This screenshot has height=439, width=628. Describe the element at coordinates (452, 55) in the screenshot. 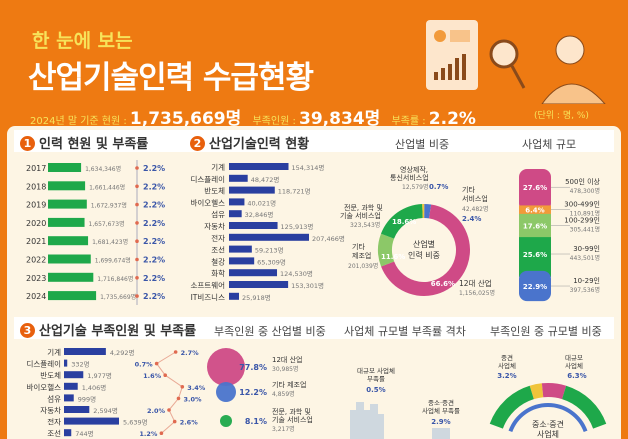

I see `report-icon` at that location.